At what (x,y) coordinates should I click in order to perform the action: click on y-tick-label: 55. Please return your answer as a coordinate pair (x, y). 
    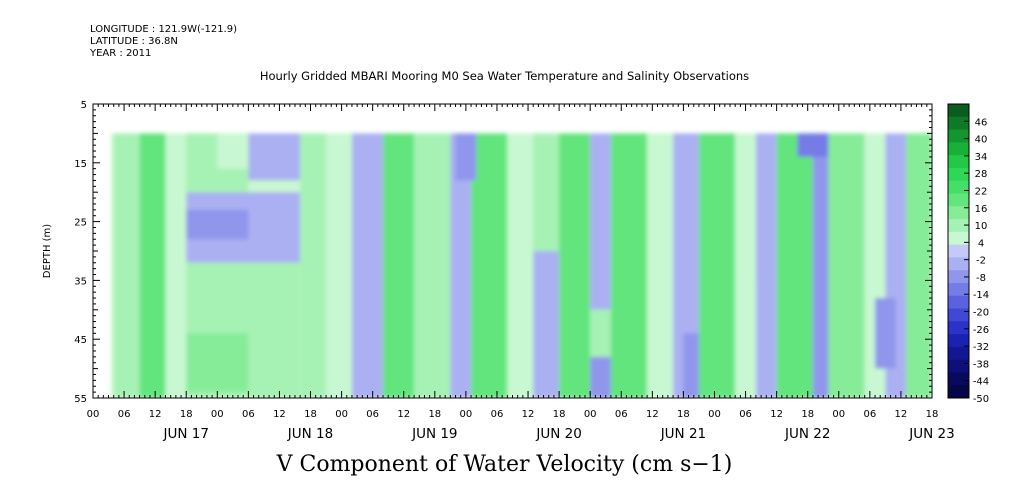
    Looking at the image, I should click on (80, 399).